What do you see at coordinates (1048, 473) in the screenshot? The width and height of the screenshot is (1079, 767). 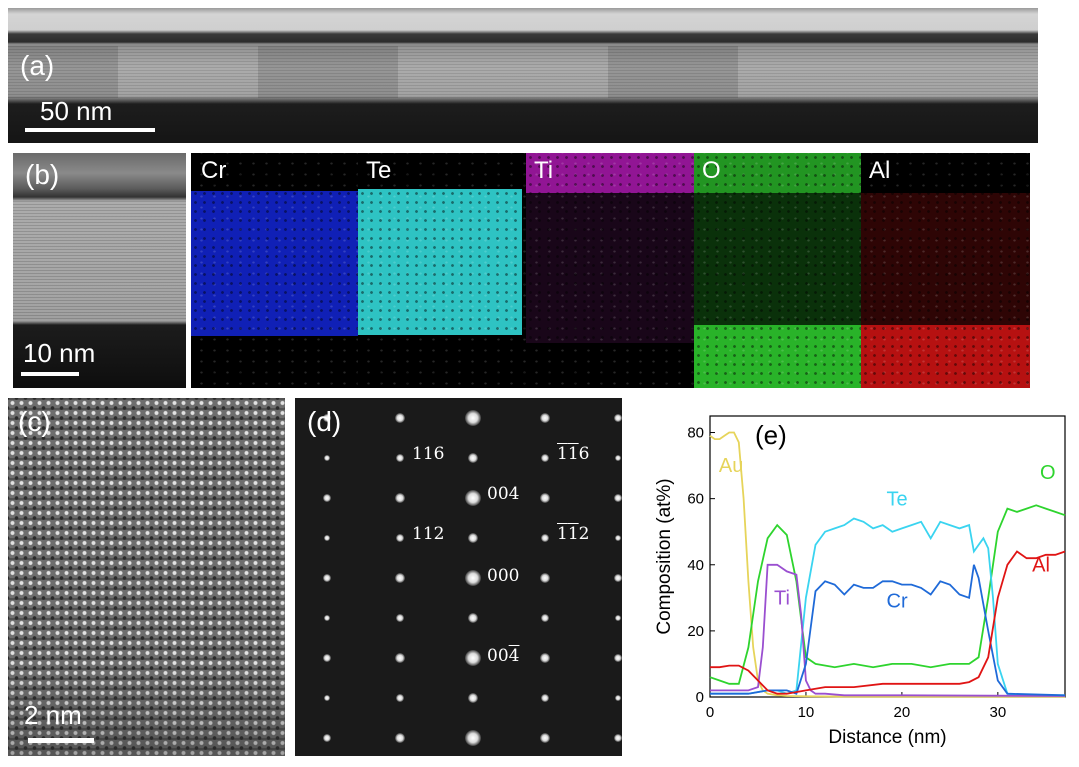 I see `series-label-o: O` at bounding box center [1048, 473].